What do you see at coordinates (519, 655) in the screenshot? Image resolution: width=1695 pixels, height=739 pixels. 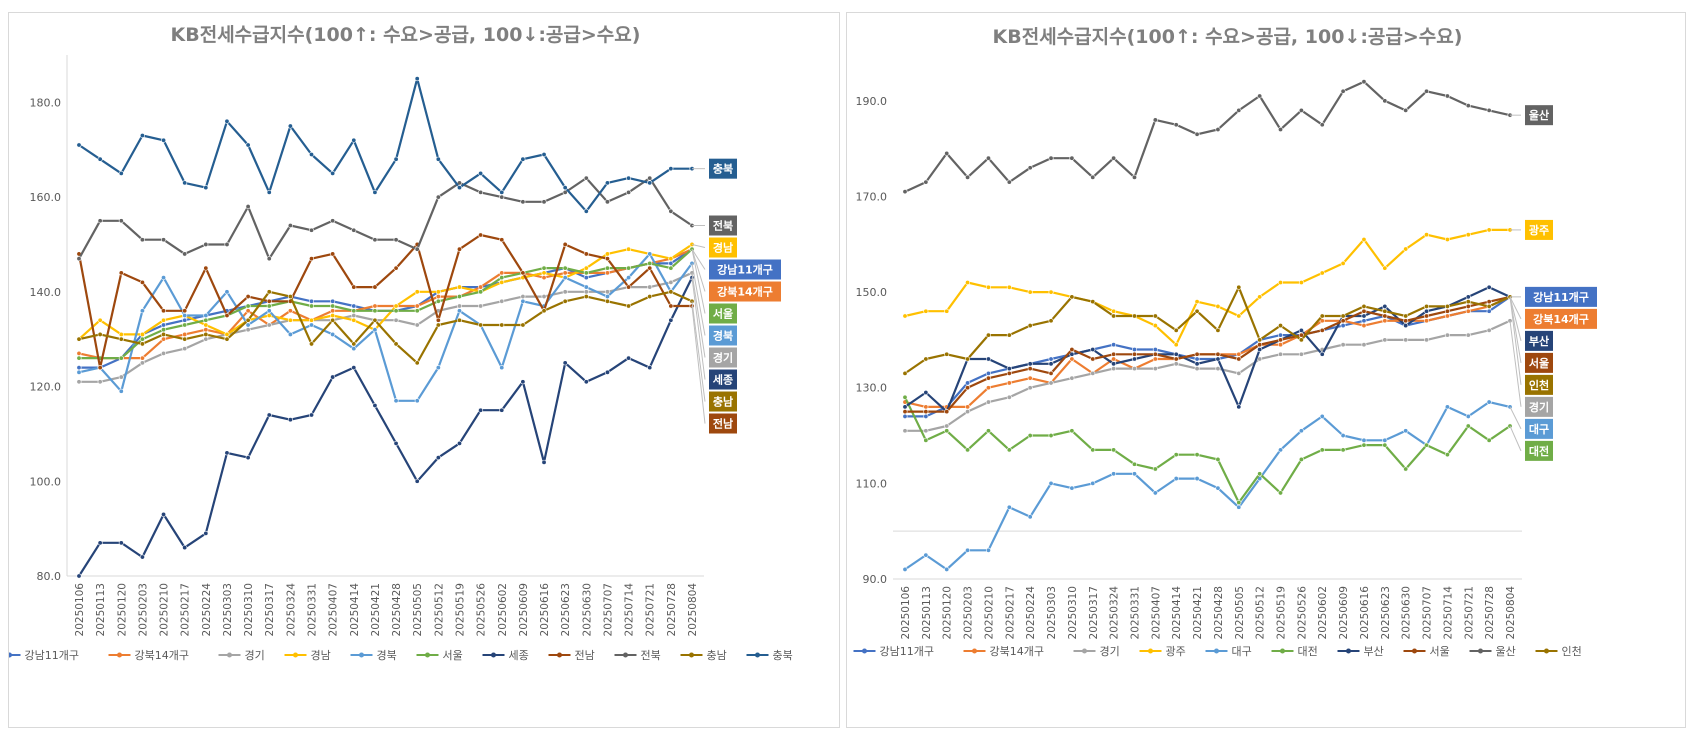 I see `legend-label: 세종` at bounding box center [519, 655].